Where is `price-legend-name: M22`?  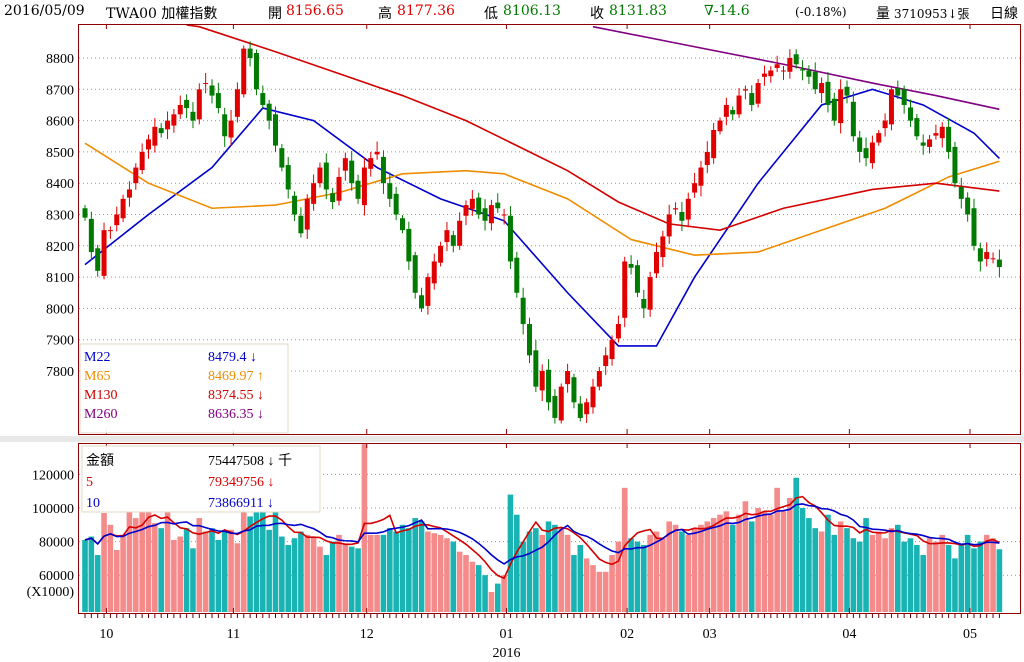
price-legend-name: M22 is located at coordinates (97, 357).